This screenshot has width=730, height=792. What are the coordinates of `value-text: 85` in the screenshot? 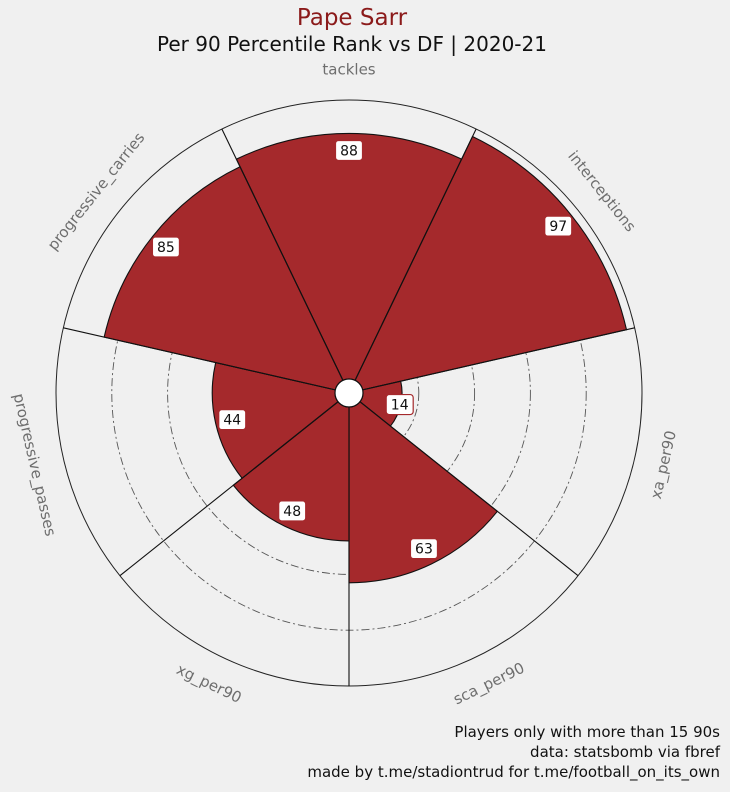 It's located at (166, 248).